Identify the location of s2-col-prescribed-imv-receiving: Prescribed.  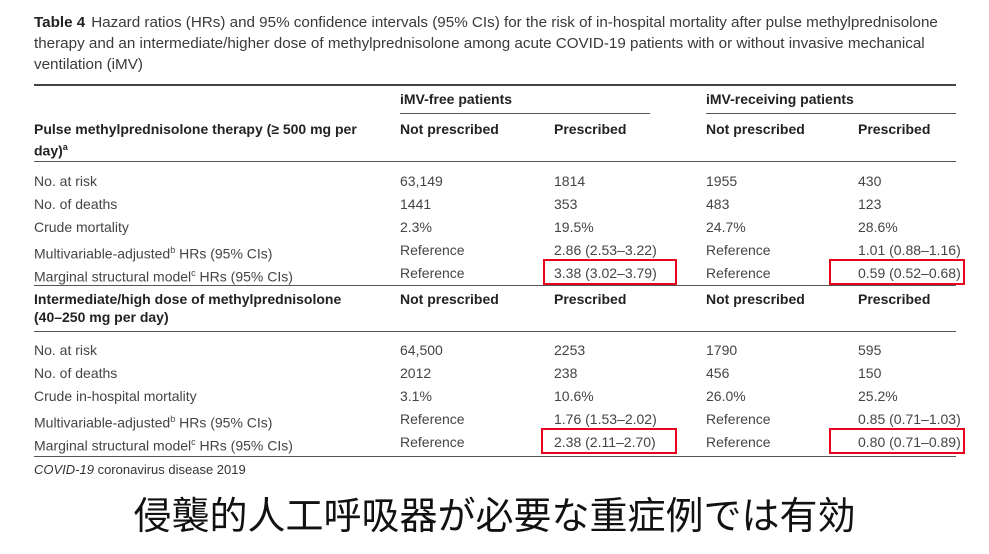
(894, 299).